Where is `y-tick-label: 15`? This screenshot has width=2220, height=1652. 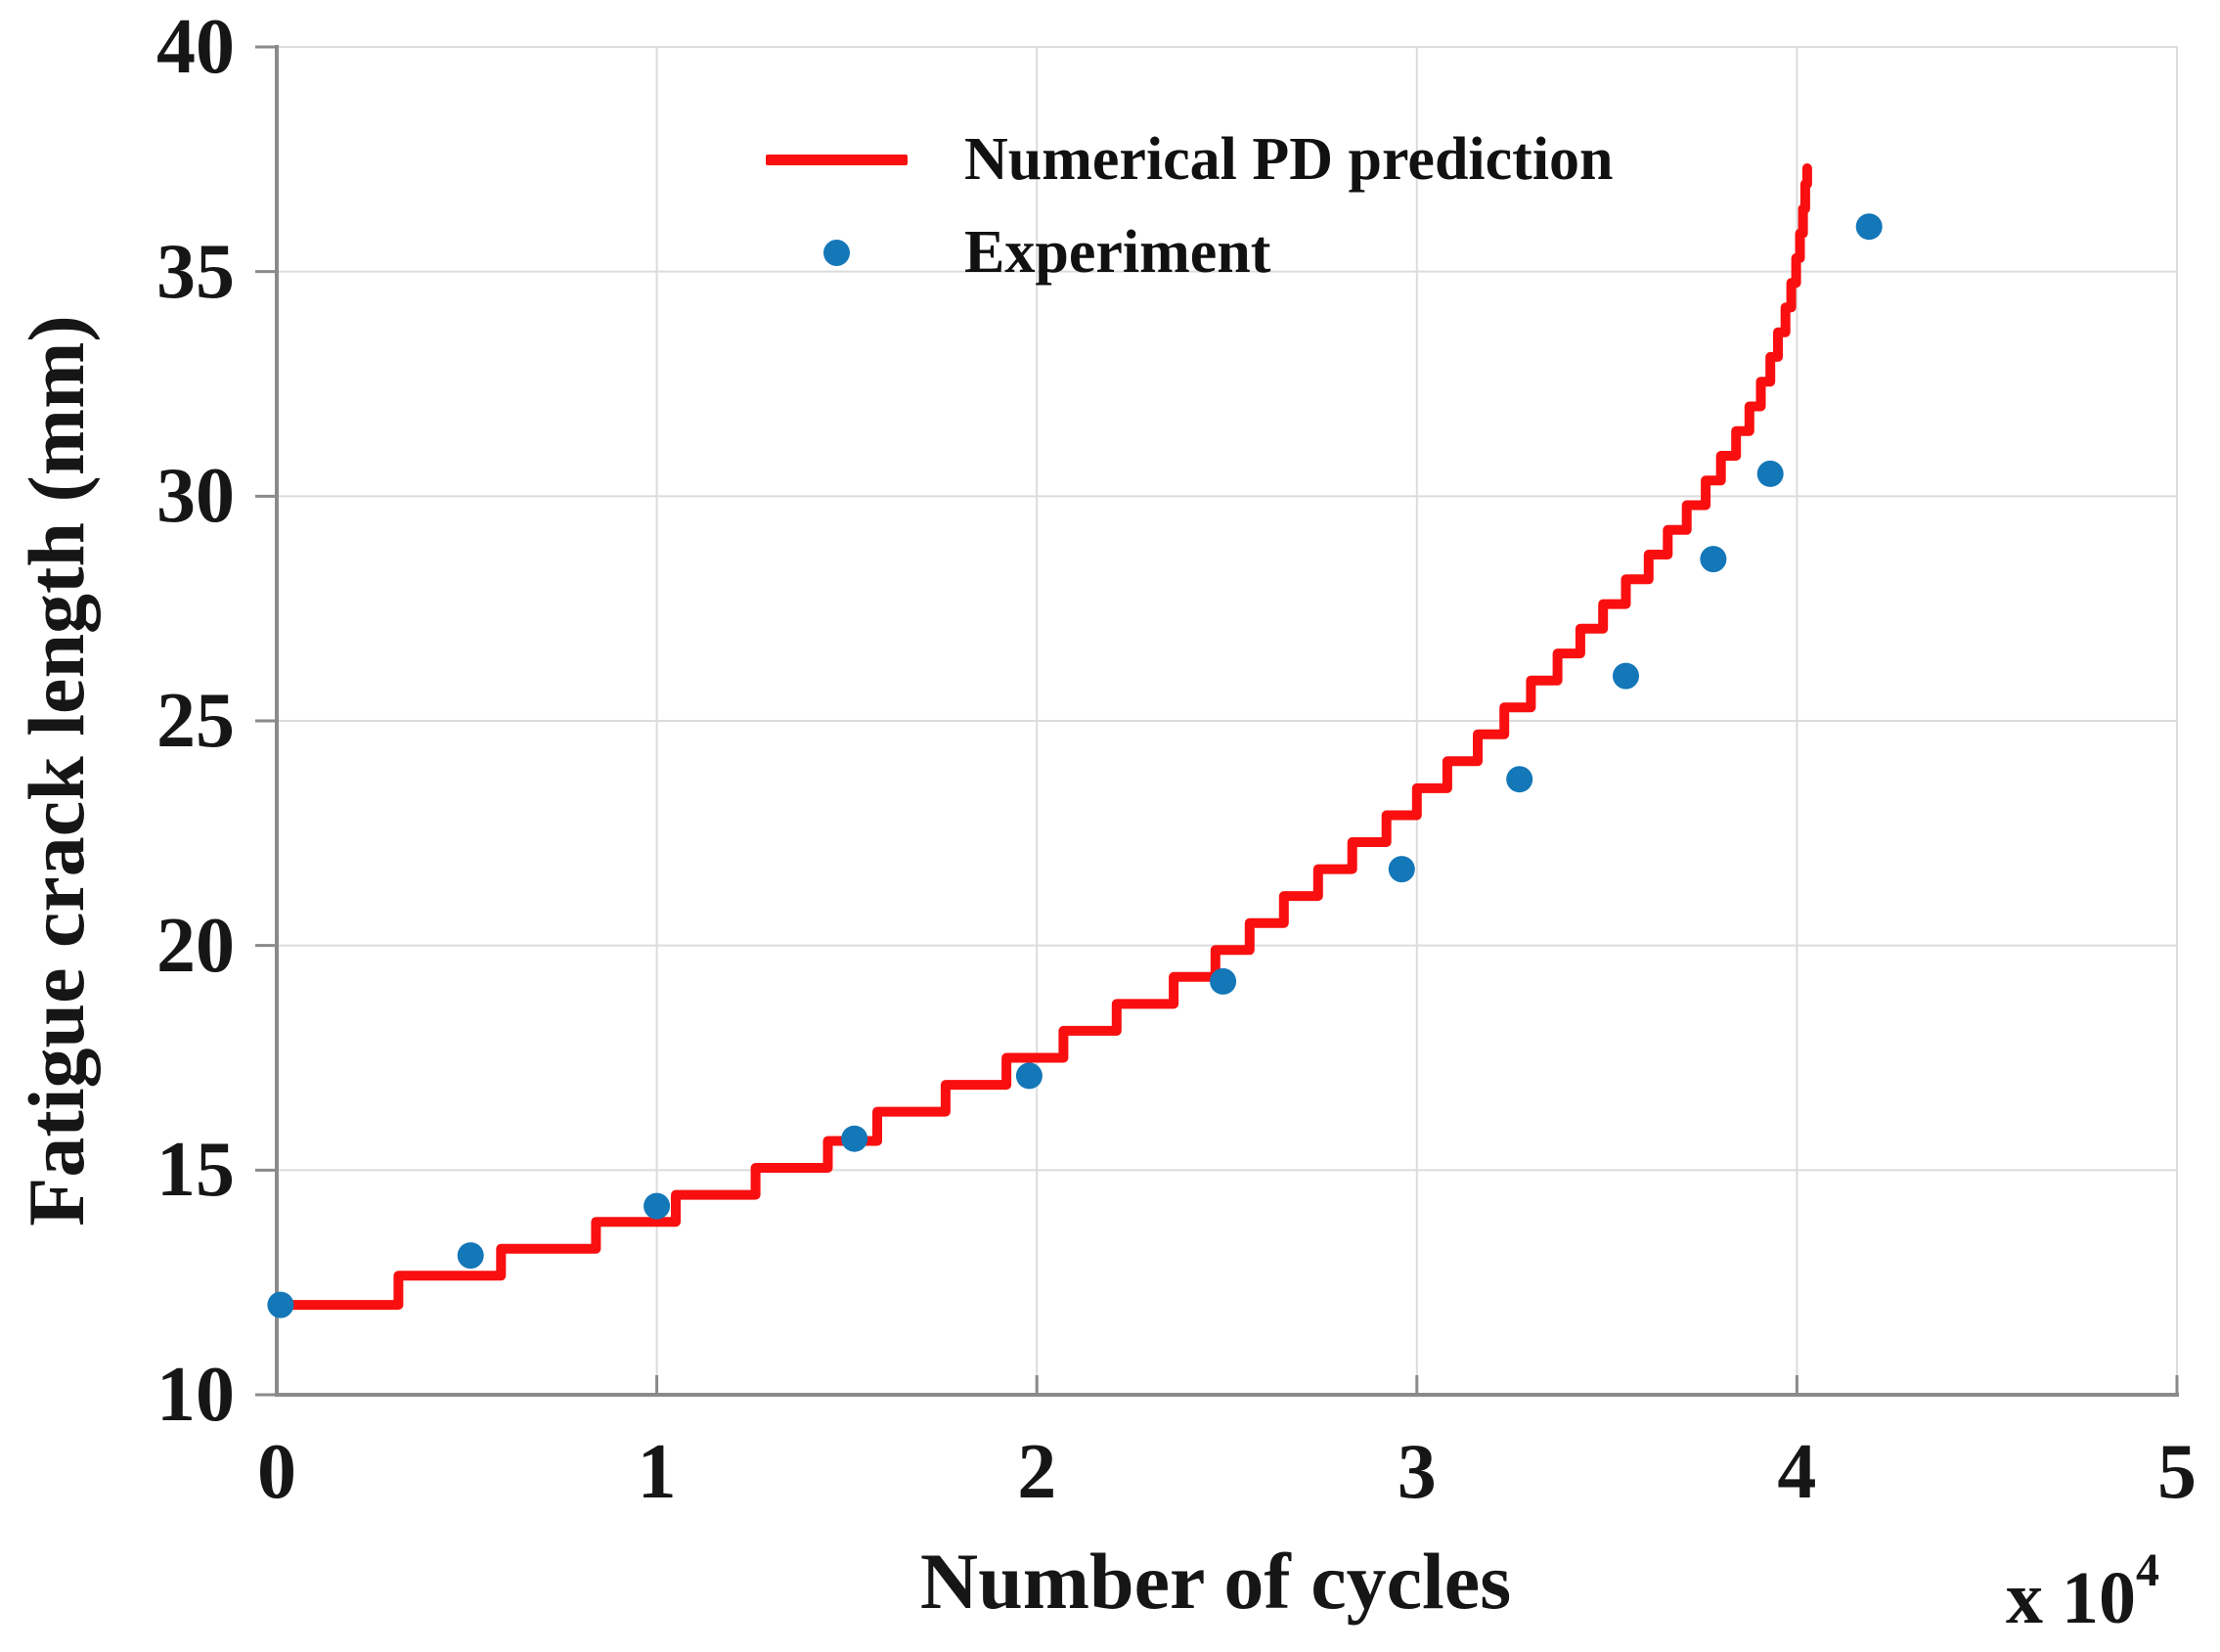
y-tick-label: 15 is located at coordinates (195, 1170).